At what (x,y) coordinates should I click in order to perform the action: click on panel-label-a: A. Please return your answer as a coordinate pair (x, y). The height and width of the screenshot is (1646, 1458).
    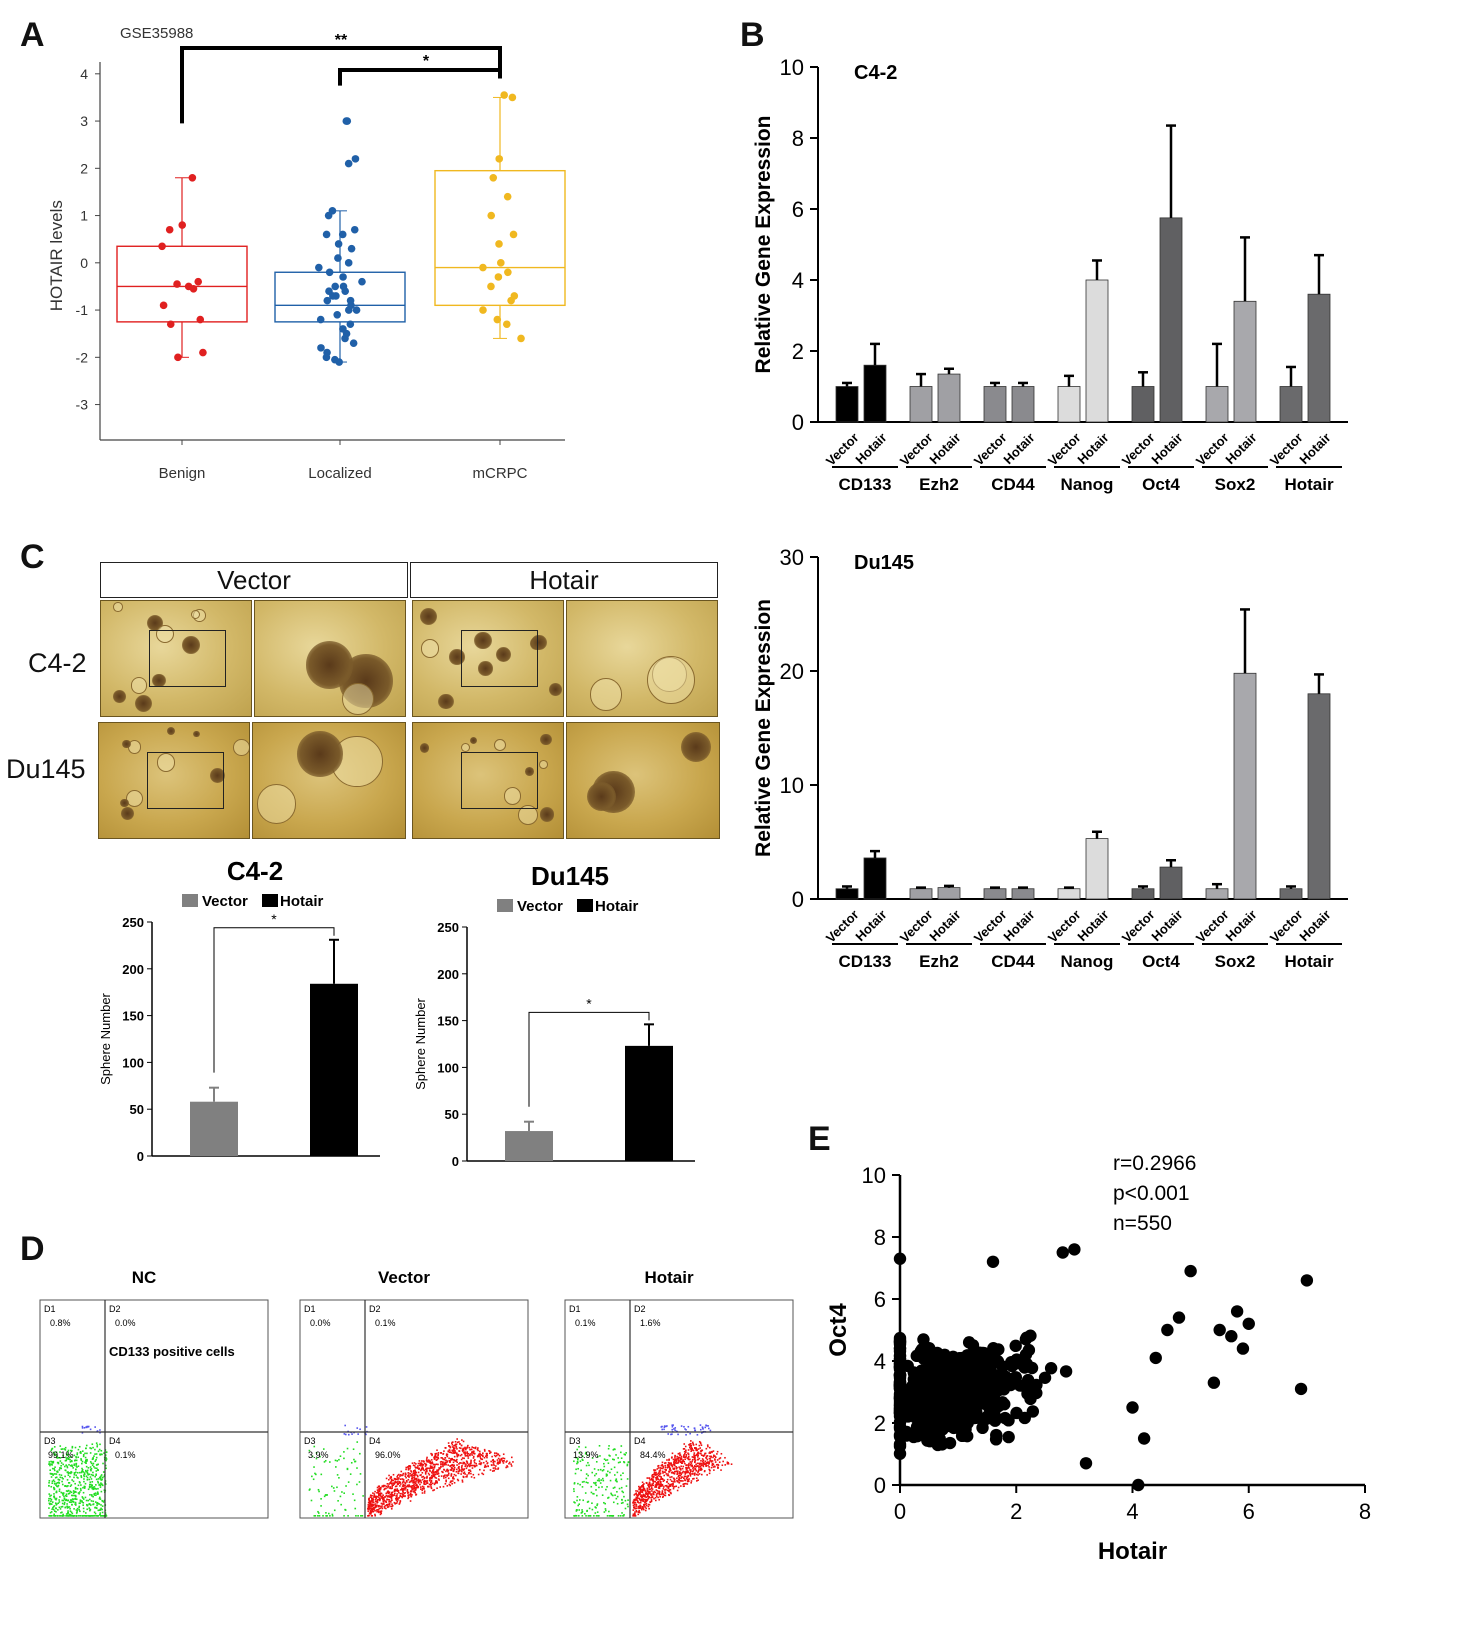
    Looking at the image, I should click on (32, 35).